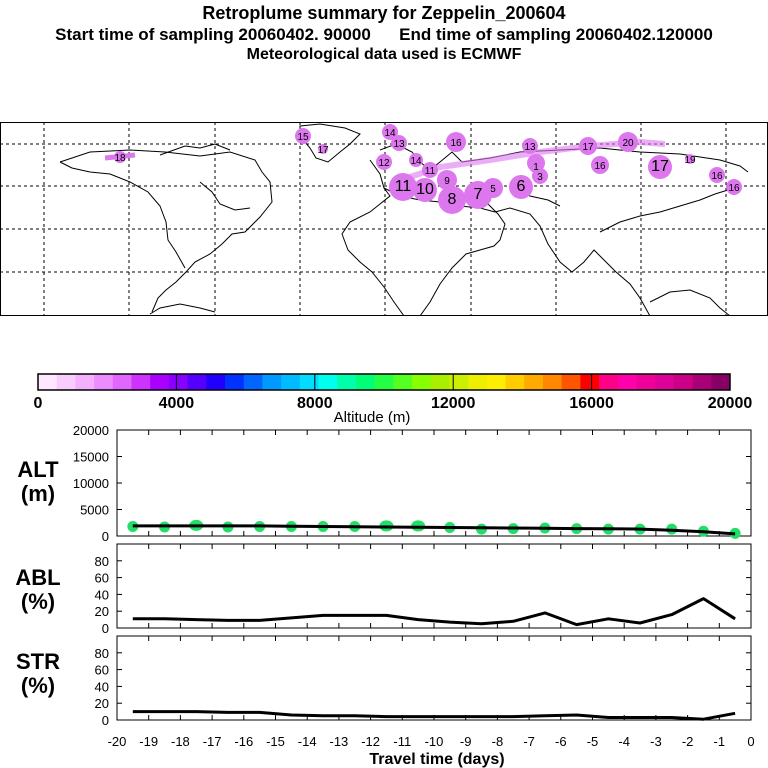  What do you see at coordinates (102, 594) in the screenshot?
I see `y-tick-label: 40` at bounding box center [102, 594].